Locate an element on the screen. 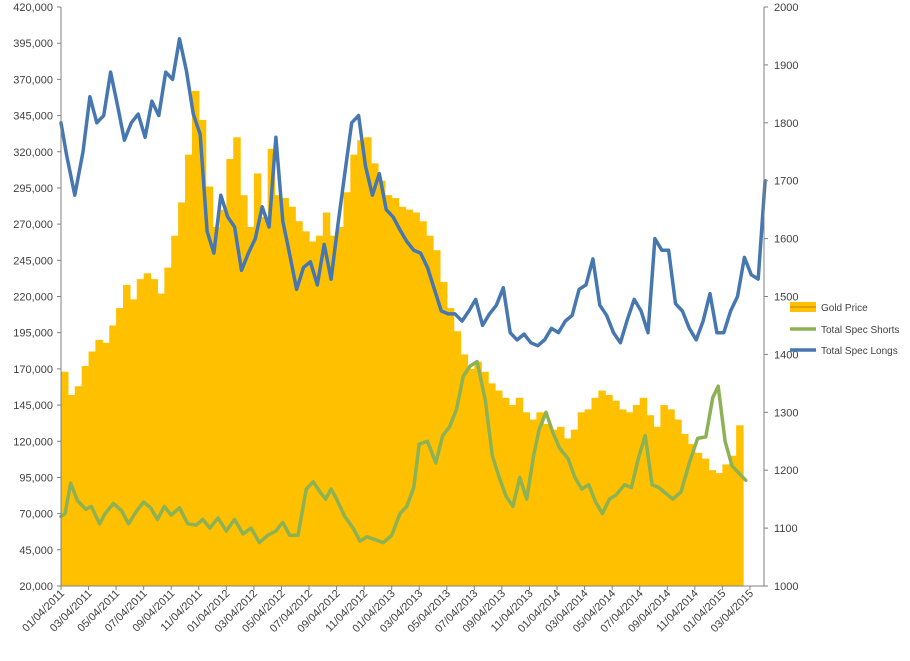  left-tick-label: 245,000 is located at coordinates (33, 261).